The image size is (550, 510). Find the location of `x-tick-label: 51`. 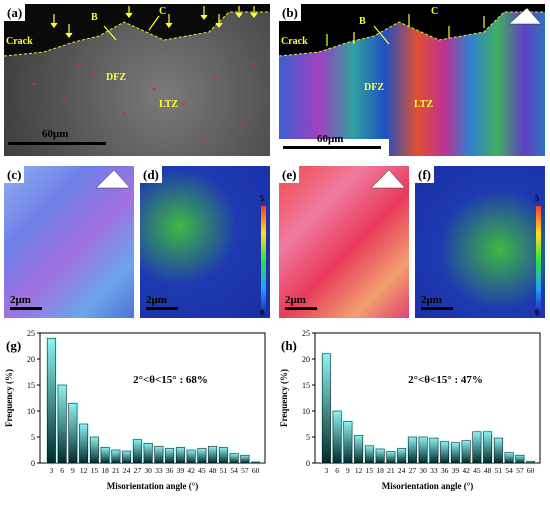

x-tick-label: 51 is located at coordinates (224, 470).